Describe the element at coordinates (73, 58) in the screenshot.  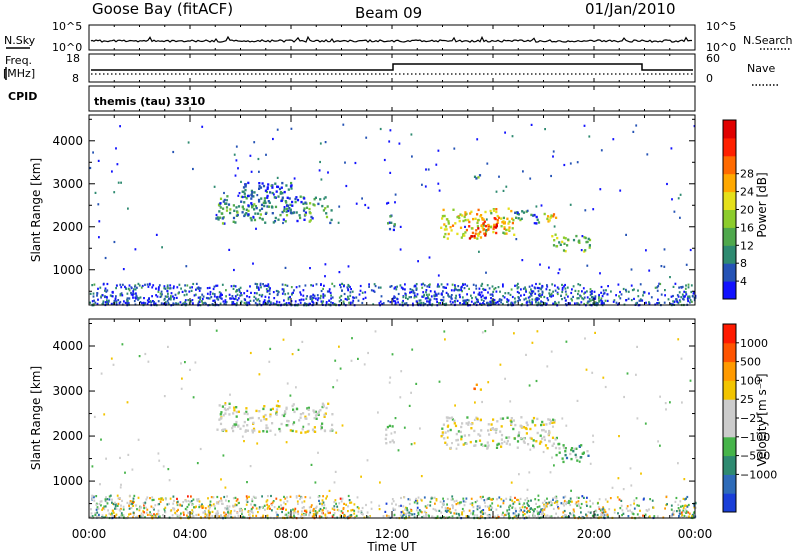
I see `freq-tick-top: 18` at that location.